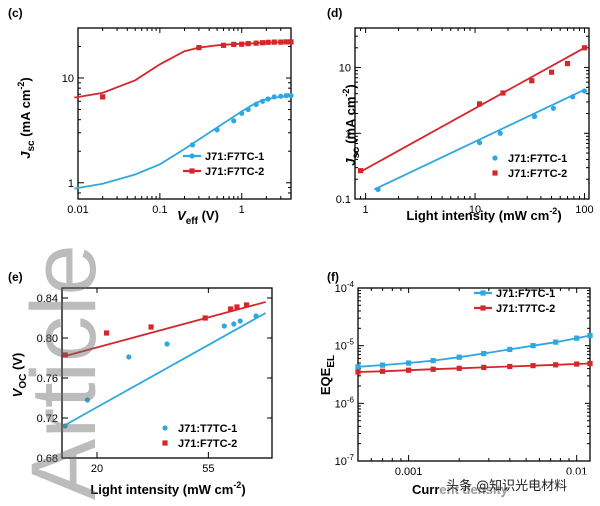 This screenshot has height=506, width=600. Describe the element at coordinates (409, 472) in the screenshot. I see `x-tick-label: 0.001` at that location.